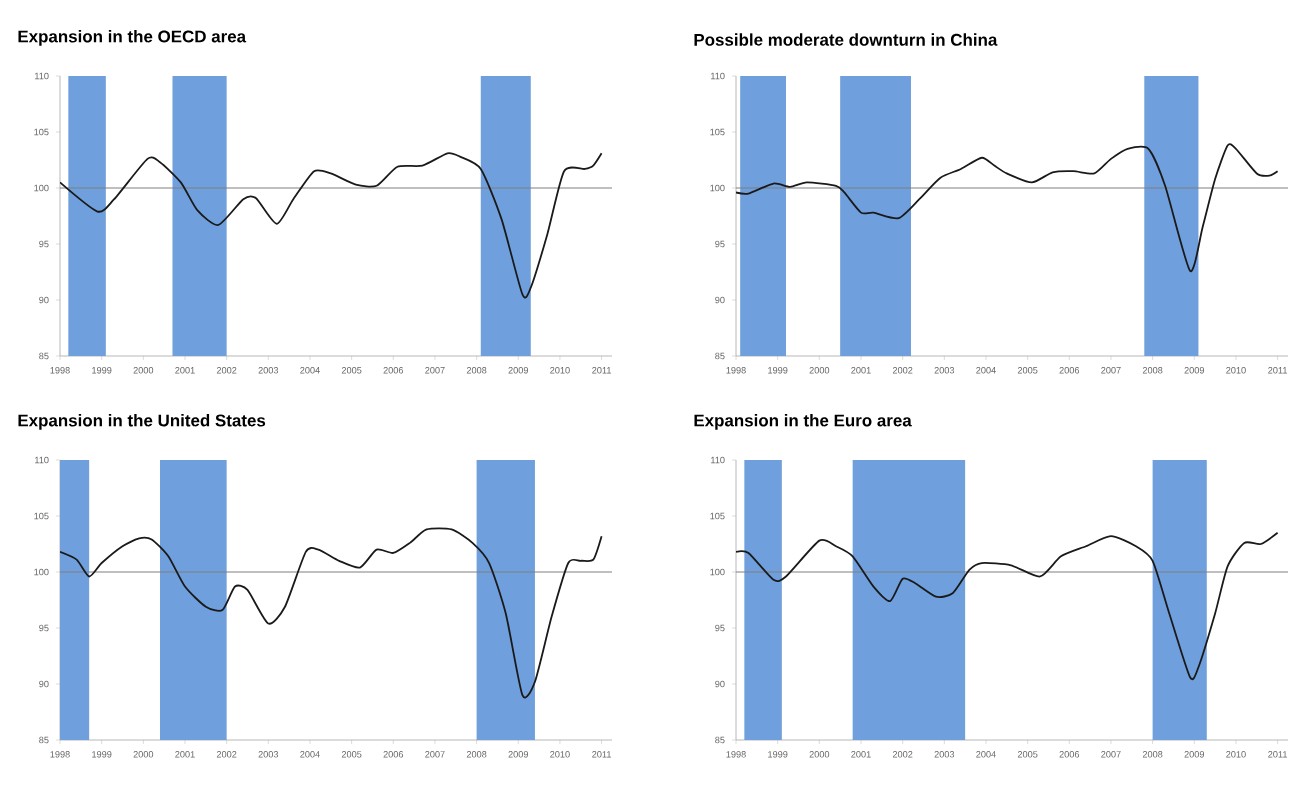 Image resolution: width=1314 pixels, height=800 pixels. What do you see at coordinates (803, 422) in the screenshot?
I see `chart-title: Expansion in the Euro area` at bounding box center [803, 422].